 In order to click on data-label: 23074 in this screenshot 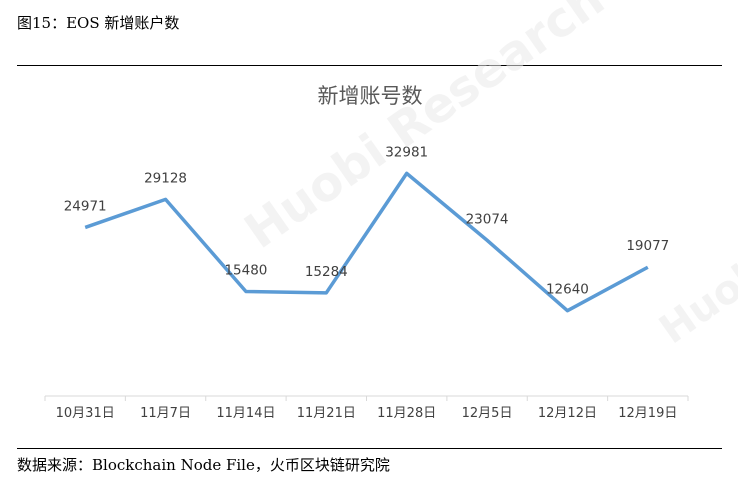, I will do `click(487, 219)`.